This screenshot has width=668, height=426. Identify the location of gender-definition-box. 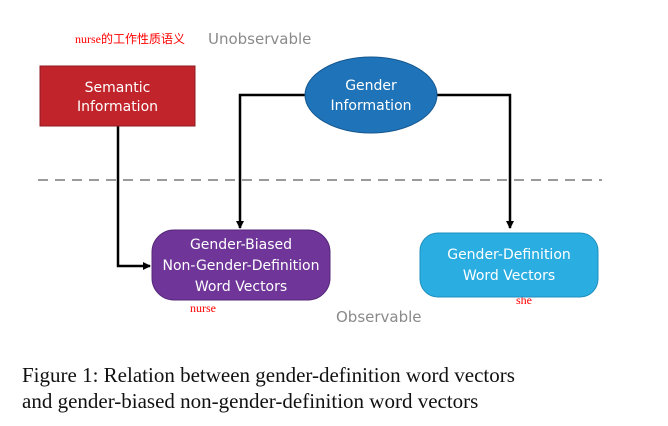
(509, 265).